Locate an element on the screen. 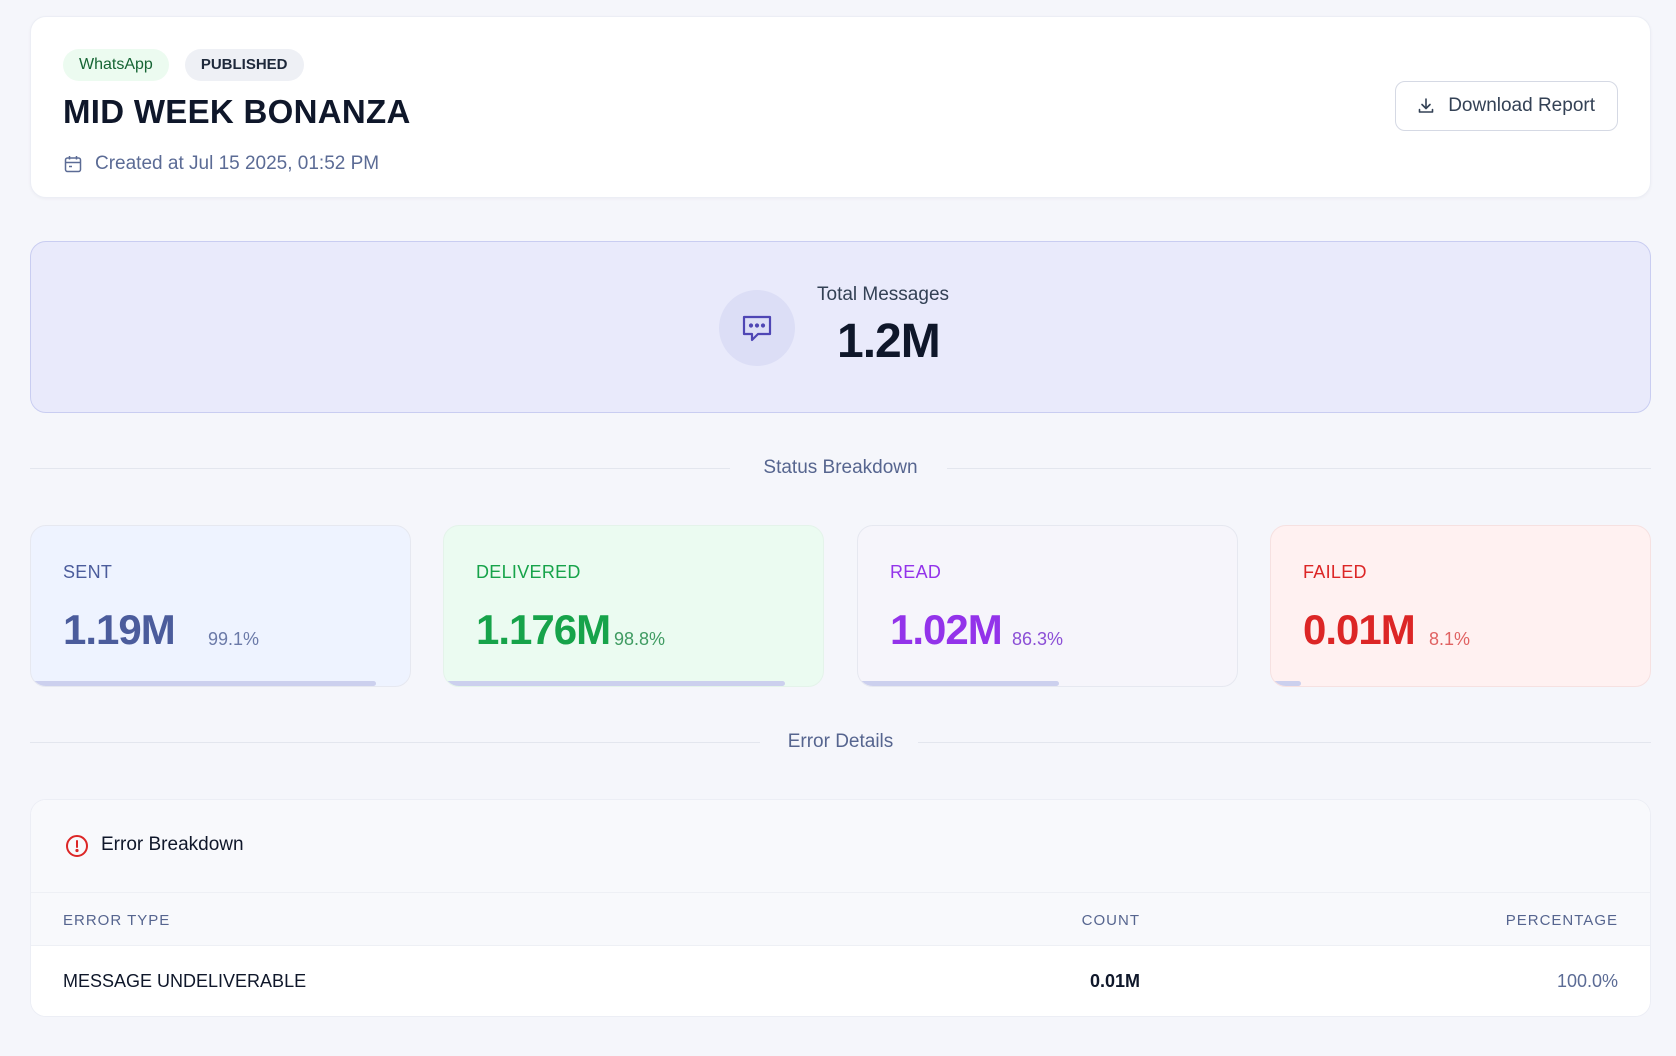 Image resolution: width=1676 pixels, height=1056 pixels. status-label: SENT is located at coordinates (88, 572).